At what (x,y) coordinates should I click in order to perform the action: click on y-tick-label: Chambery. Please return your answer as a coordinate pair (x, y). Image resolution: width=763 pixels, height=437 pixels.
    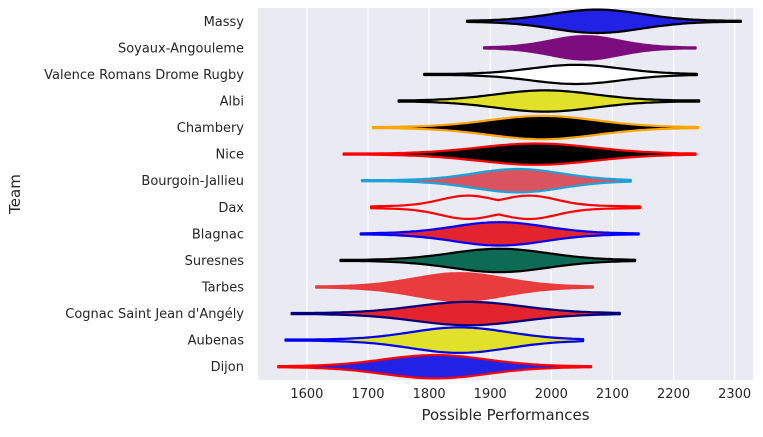
    Looking at the image, I should click on (211, 128).